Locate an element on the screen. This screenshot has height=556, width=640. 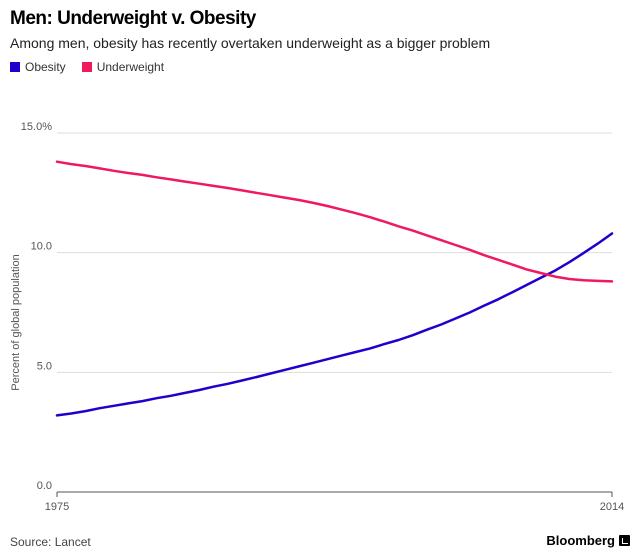
legend-swatch-underweight is located at coordinates (86, 67).